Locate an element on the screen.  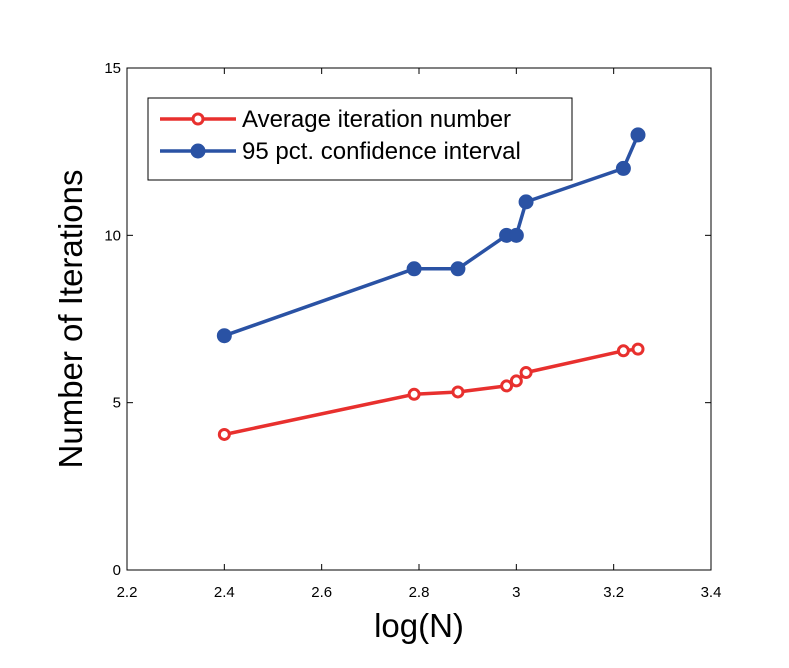
x-tick-label: 3.4 is located at coordinates (711, 592).